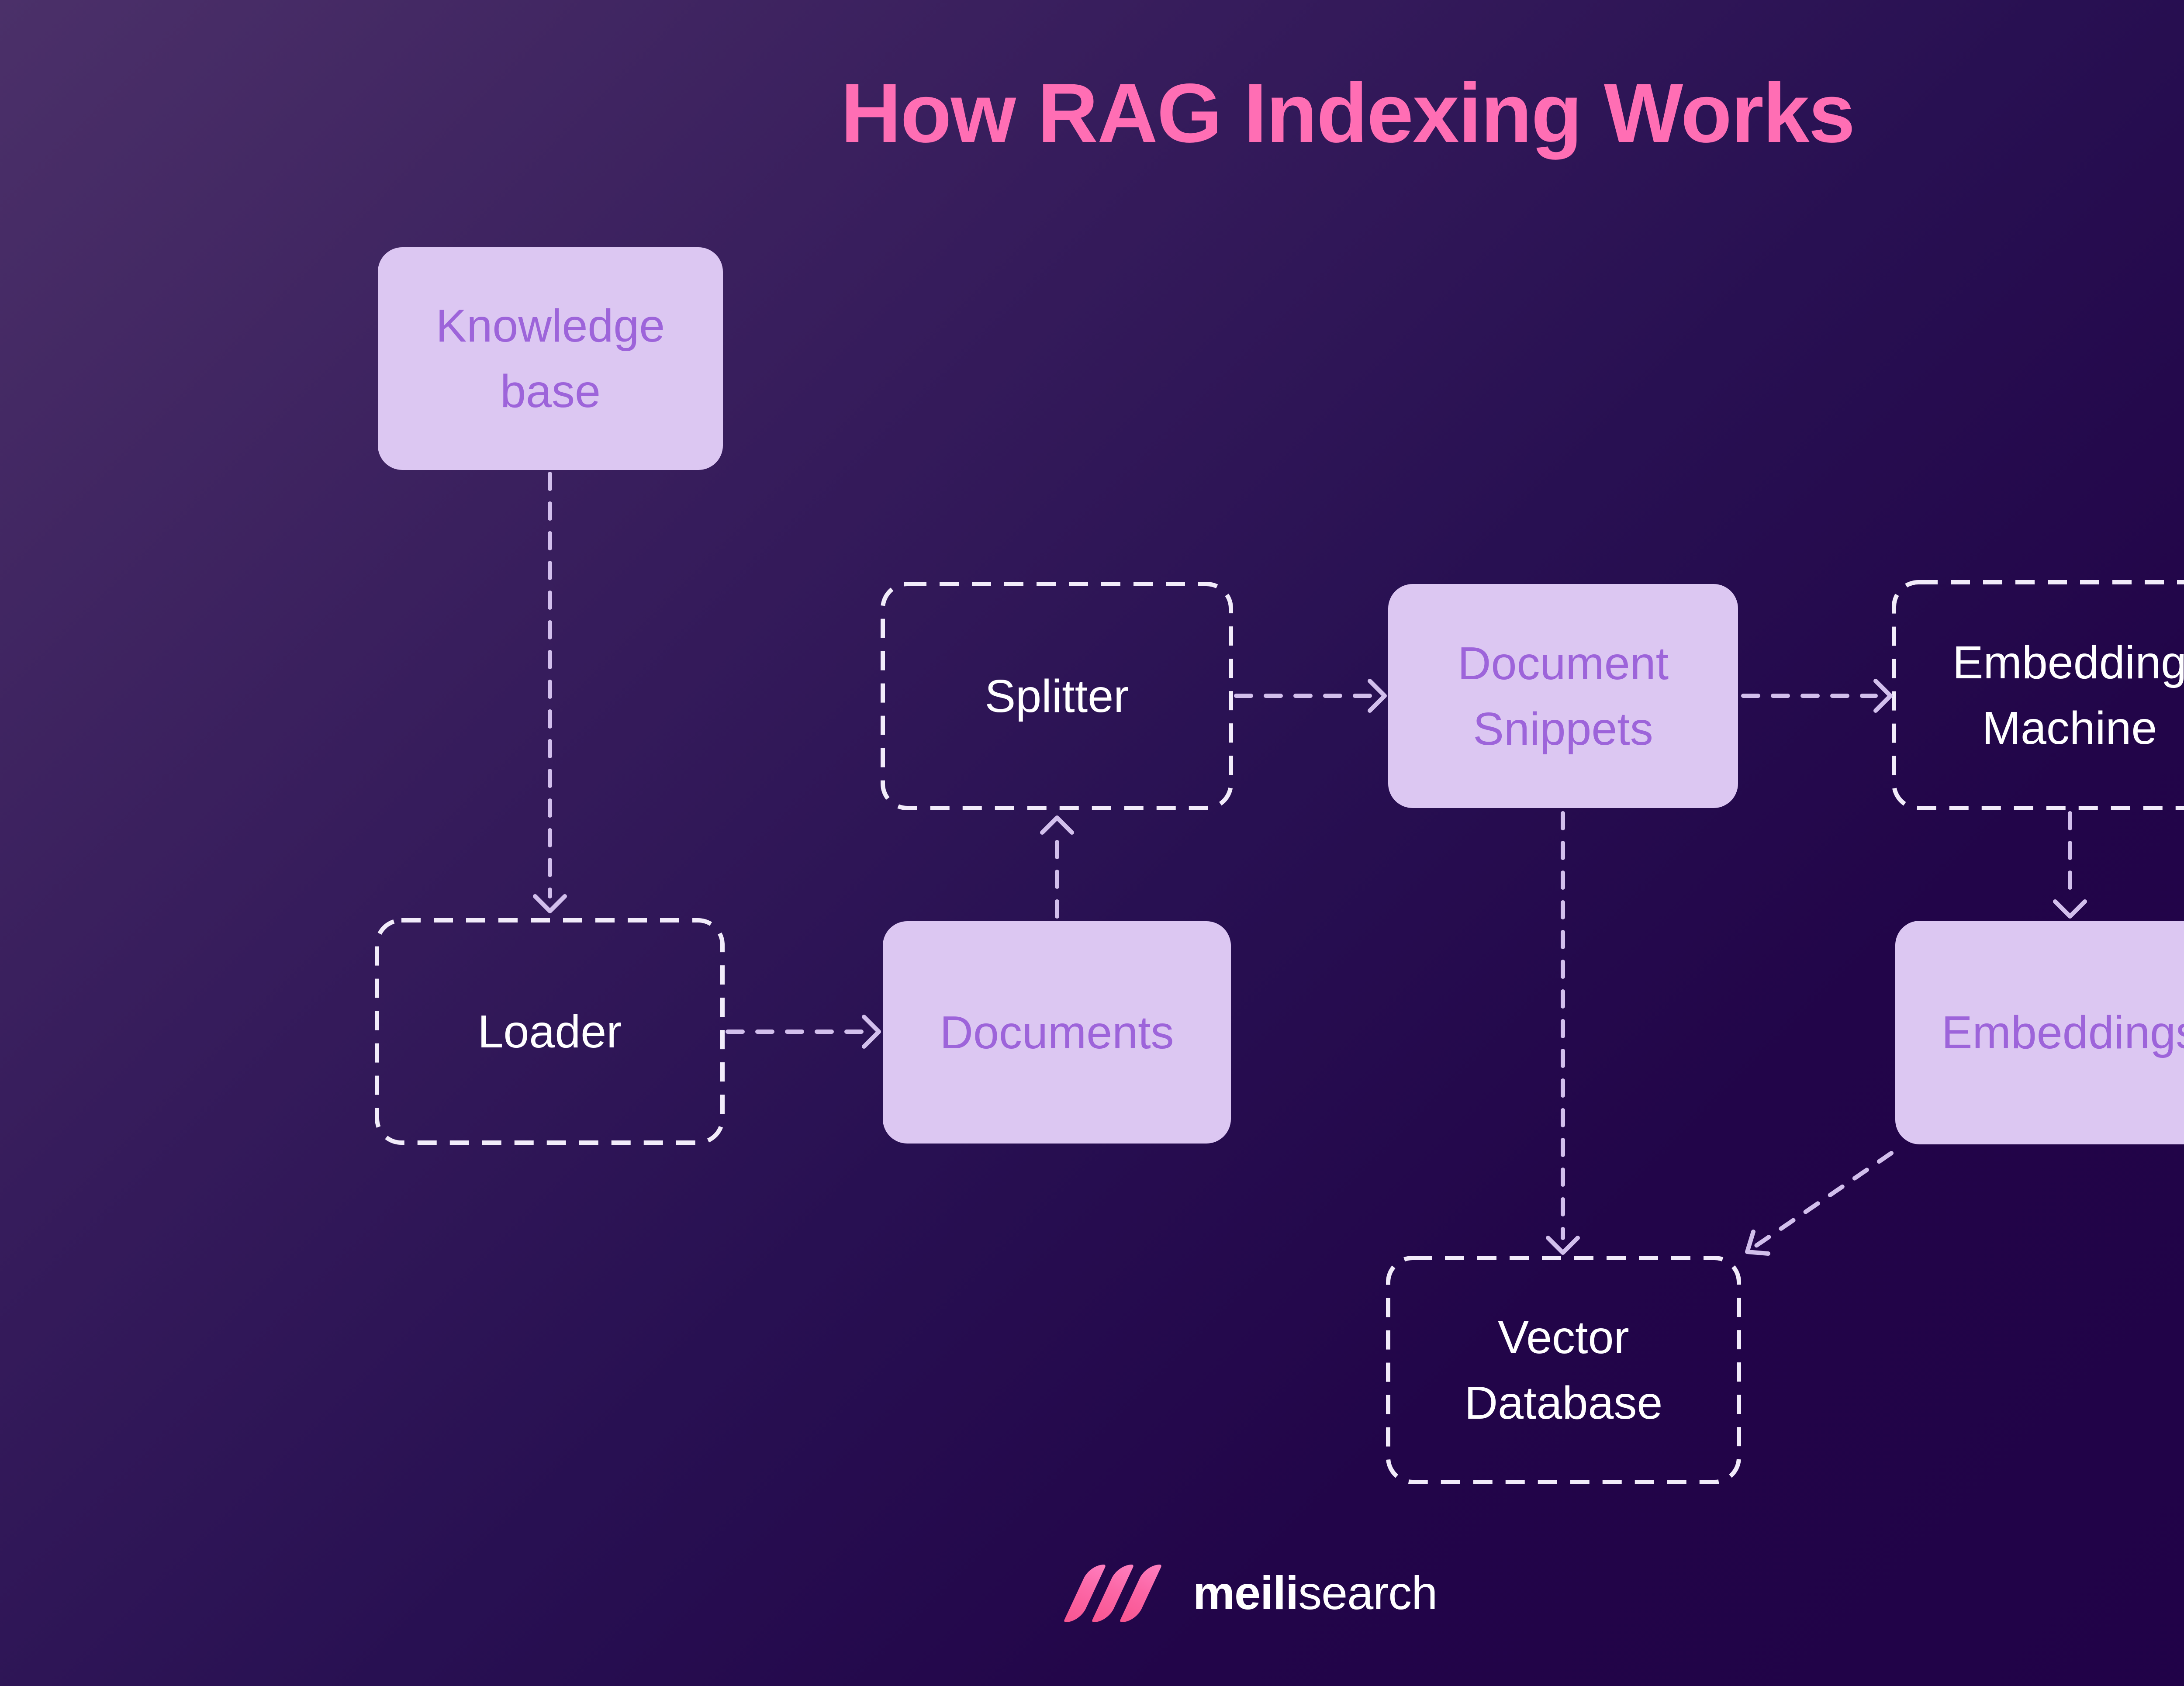 The image size is (2184, 1686). I want to click on node-label: Splitter, so click(1057, 696).